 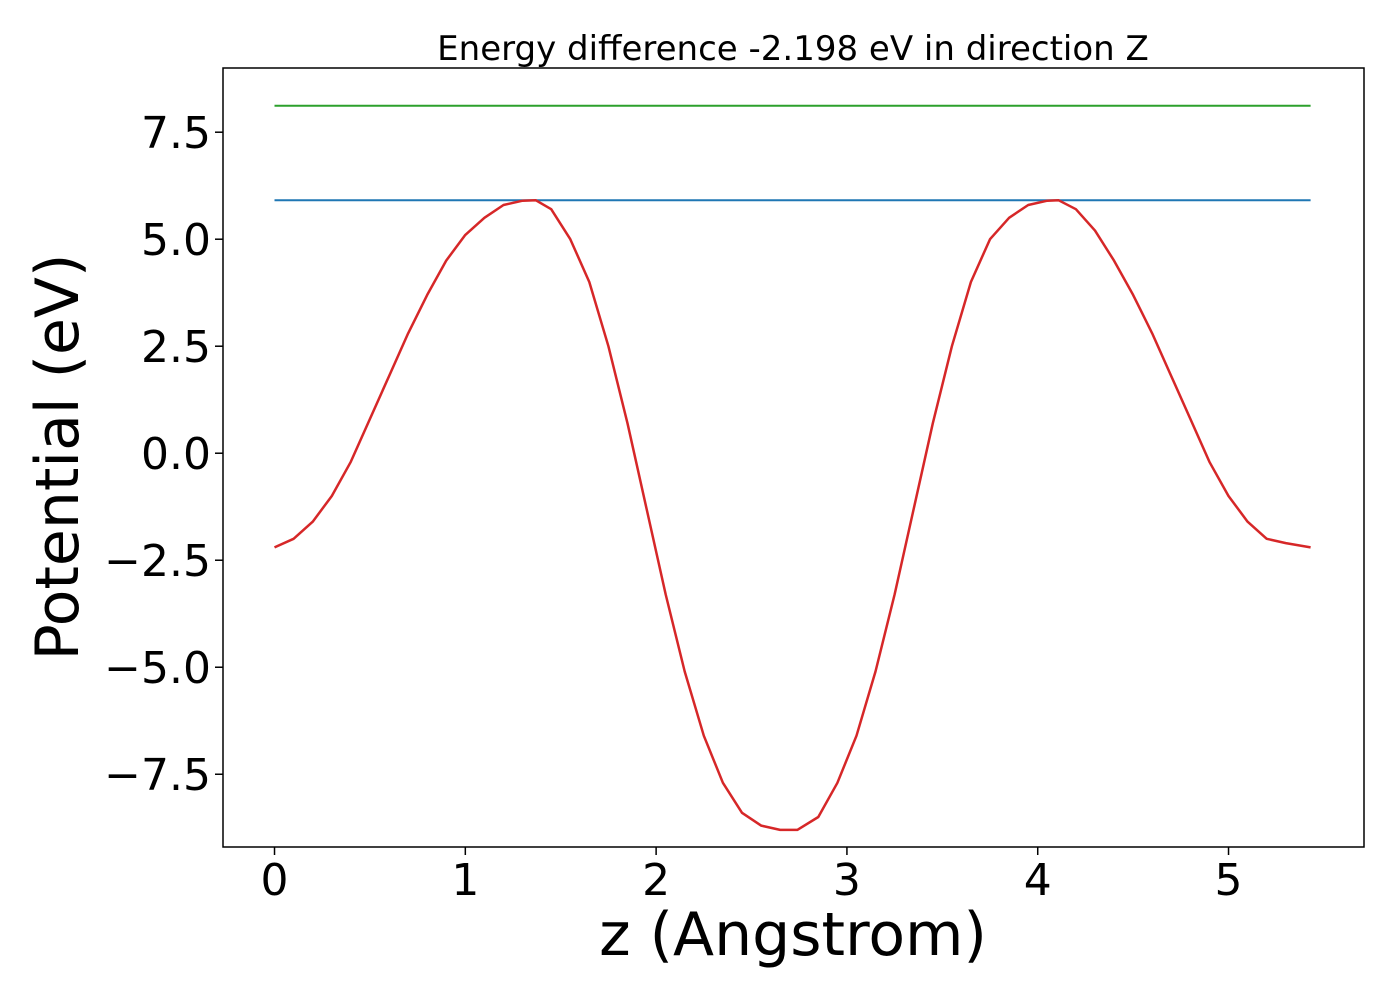 What do you see at coordinates (847, 880) in the screenshot?
I see `x-tick-label: 3` at bounding box center [847, 880].